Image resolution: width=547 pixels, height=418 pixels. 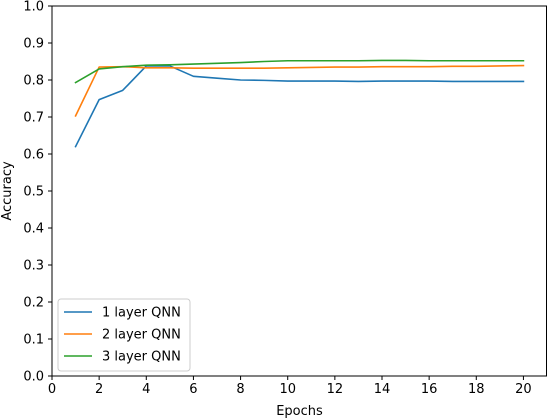 What do you see at coordinates (33, 303) in the screenshot?
I see `y-tick-label: 0.2` at bounding box center [33, 303].